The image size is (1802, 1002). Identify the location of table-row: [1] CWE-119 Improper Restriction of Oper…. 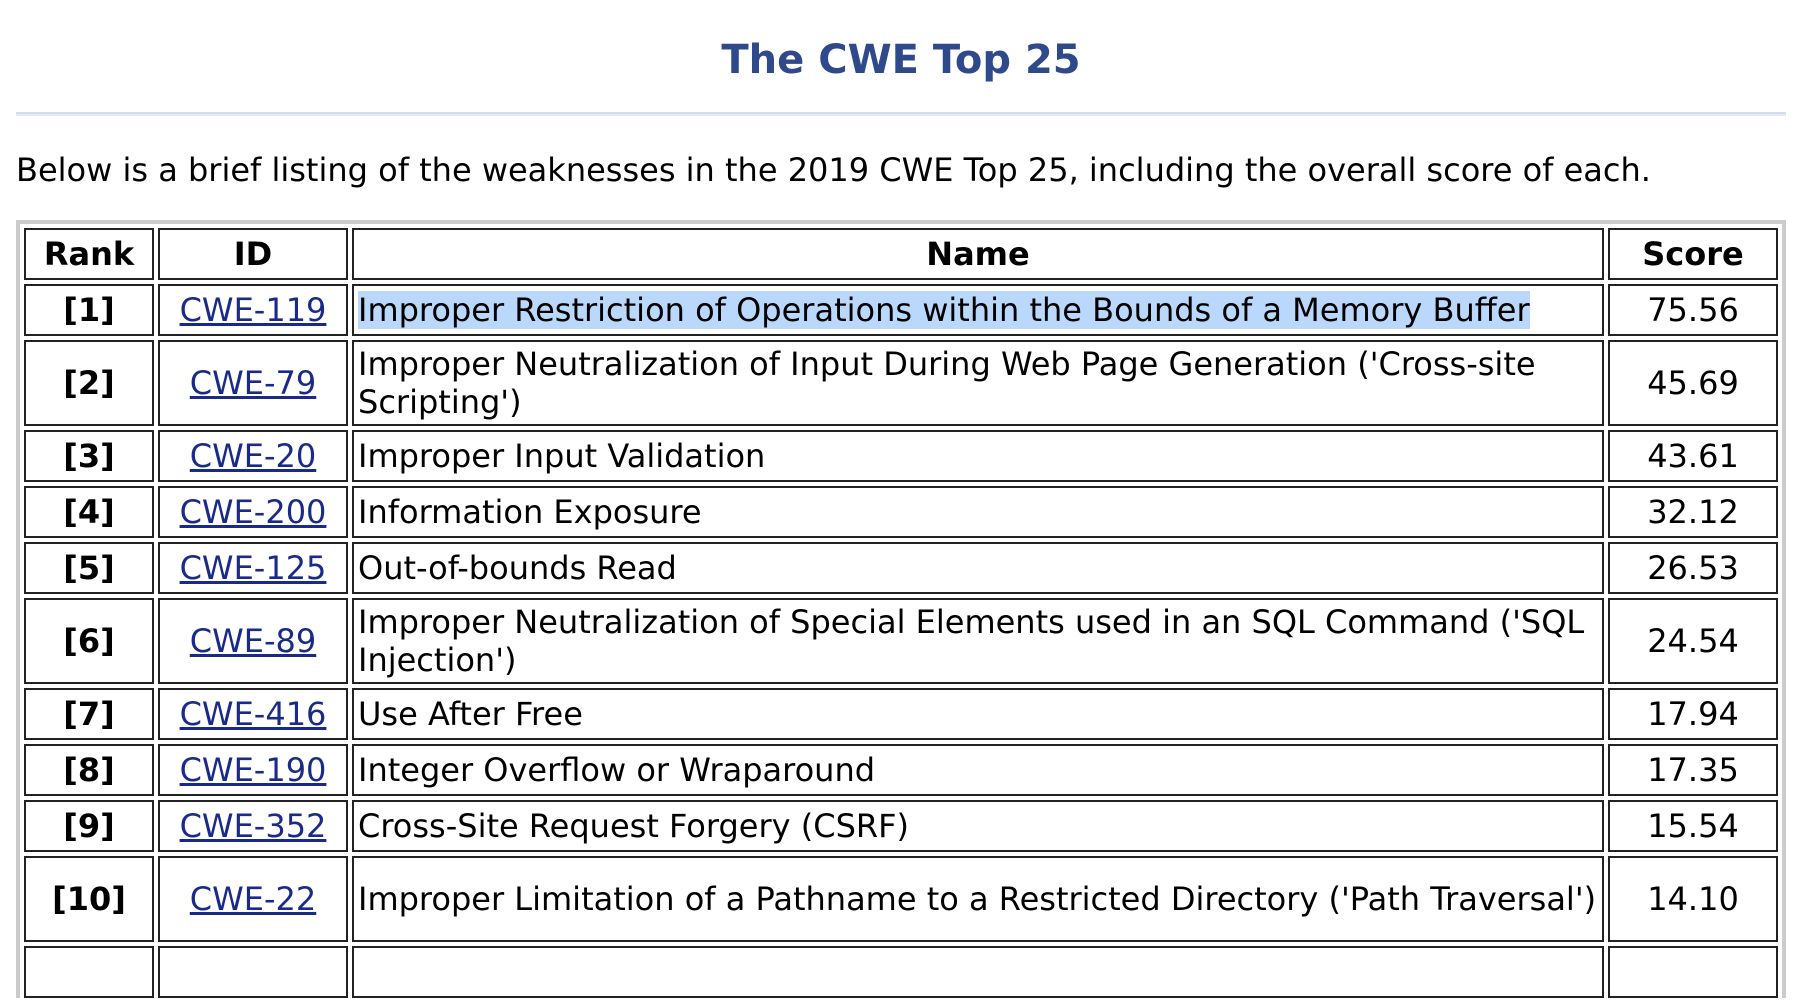
(901, 310).